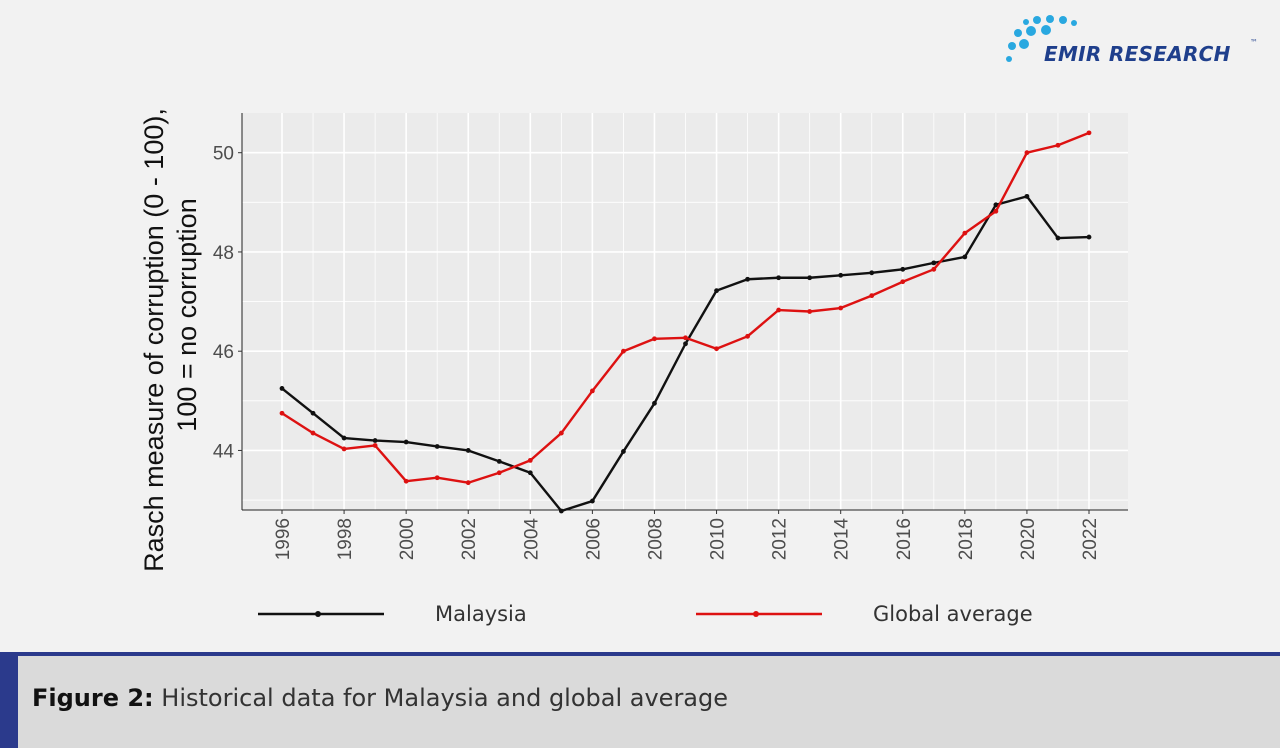 The height and width of the screenshot is (748, 1280). What do you see at coordinates (9, 702) in the screenshot?
I see `caption-accent` at bounding box center [9, 702].